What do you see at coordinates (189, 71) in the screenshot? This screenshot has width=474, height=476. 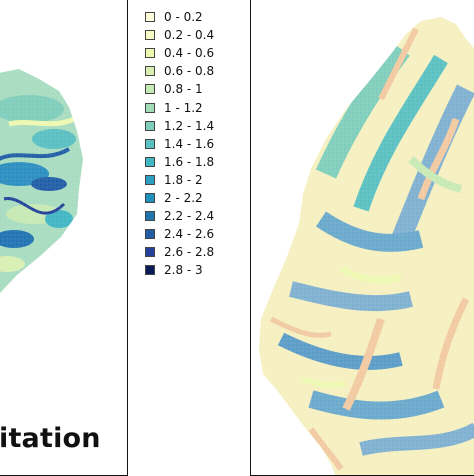 I see `legend-label: 0.6 - 0.8` at bounding box center [189, 71].